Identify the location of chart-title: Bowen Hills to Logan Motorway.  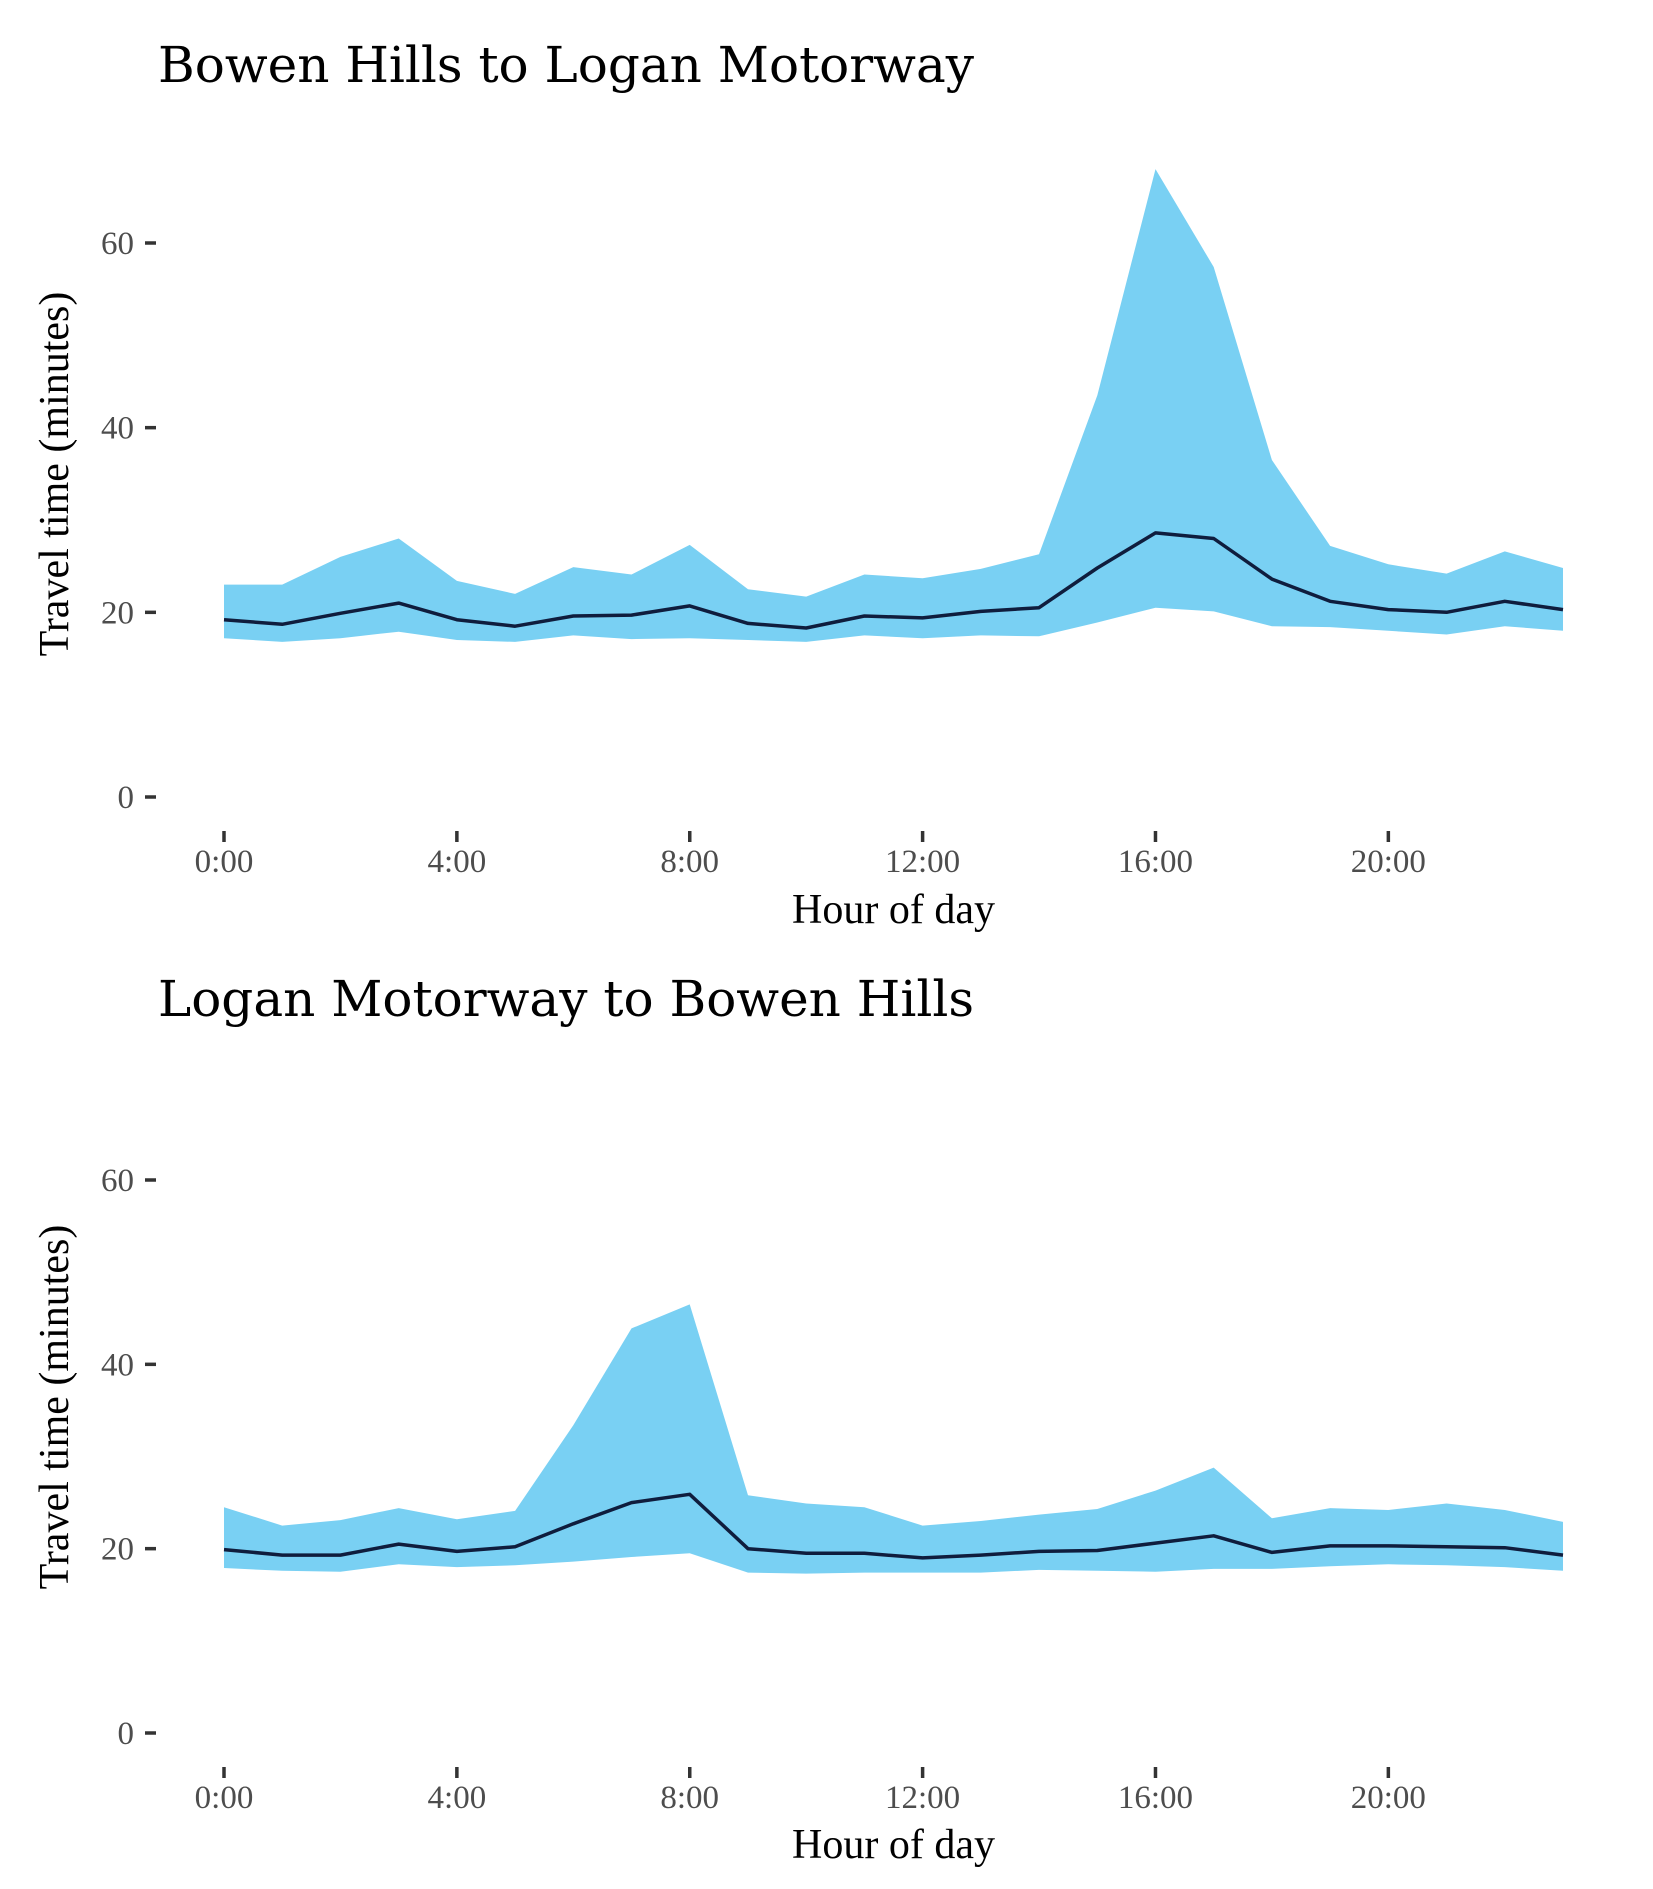
(566, 65).